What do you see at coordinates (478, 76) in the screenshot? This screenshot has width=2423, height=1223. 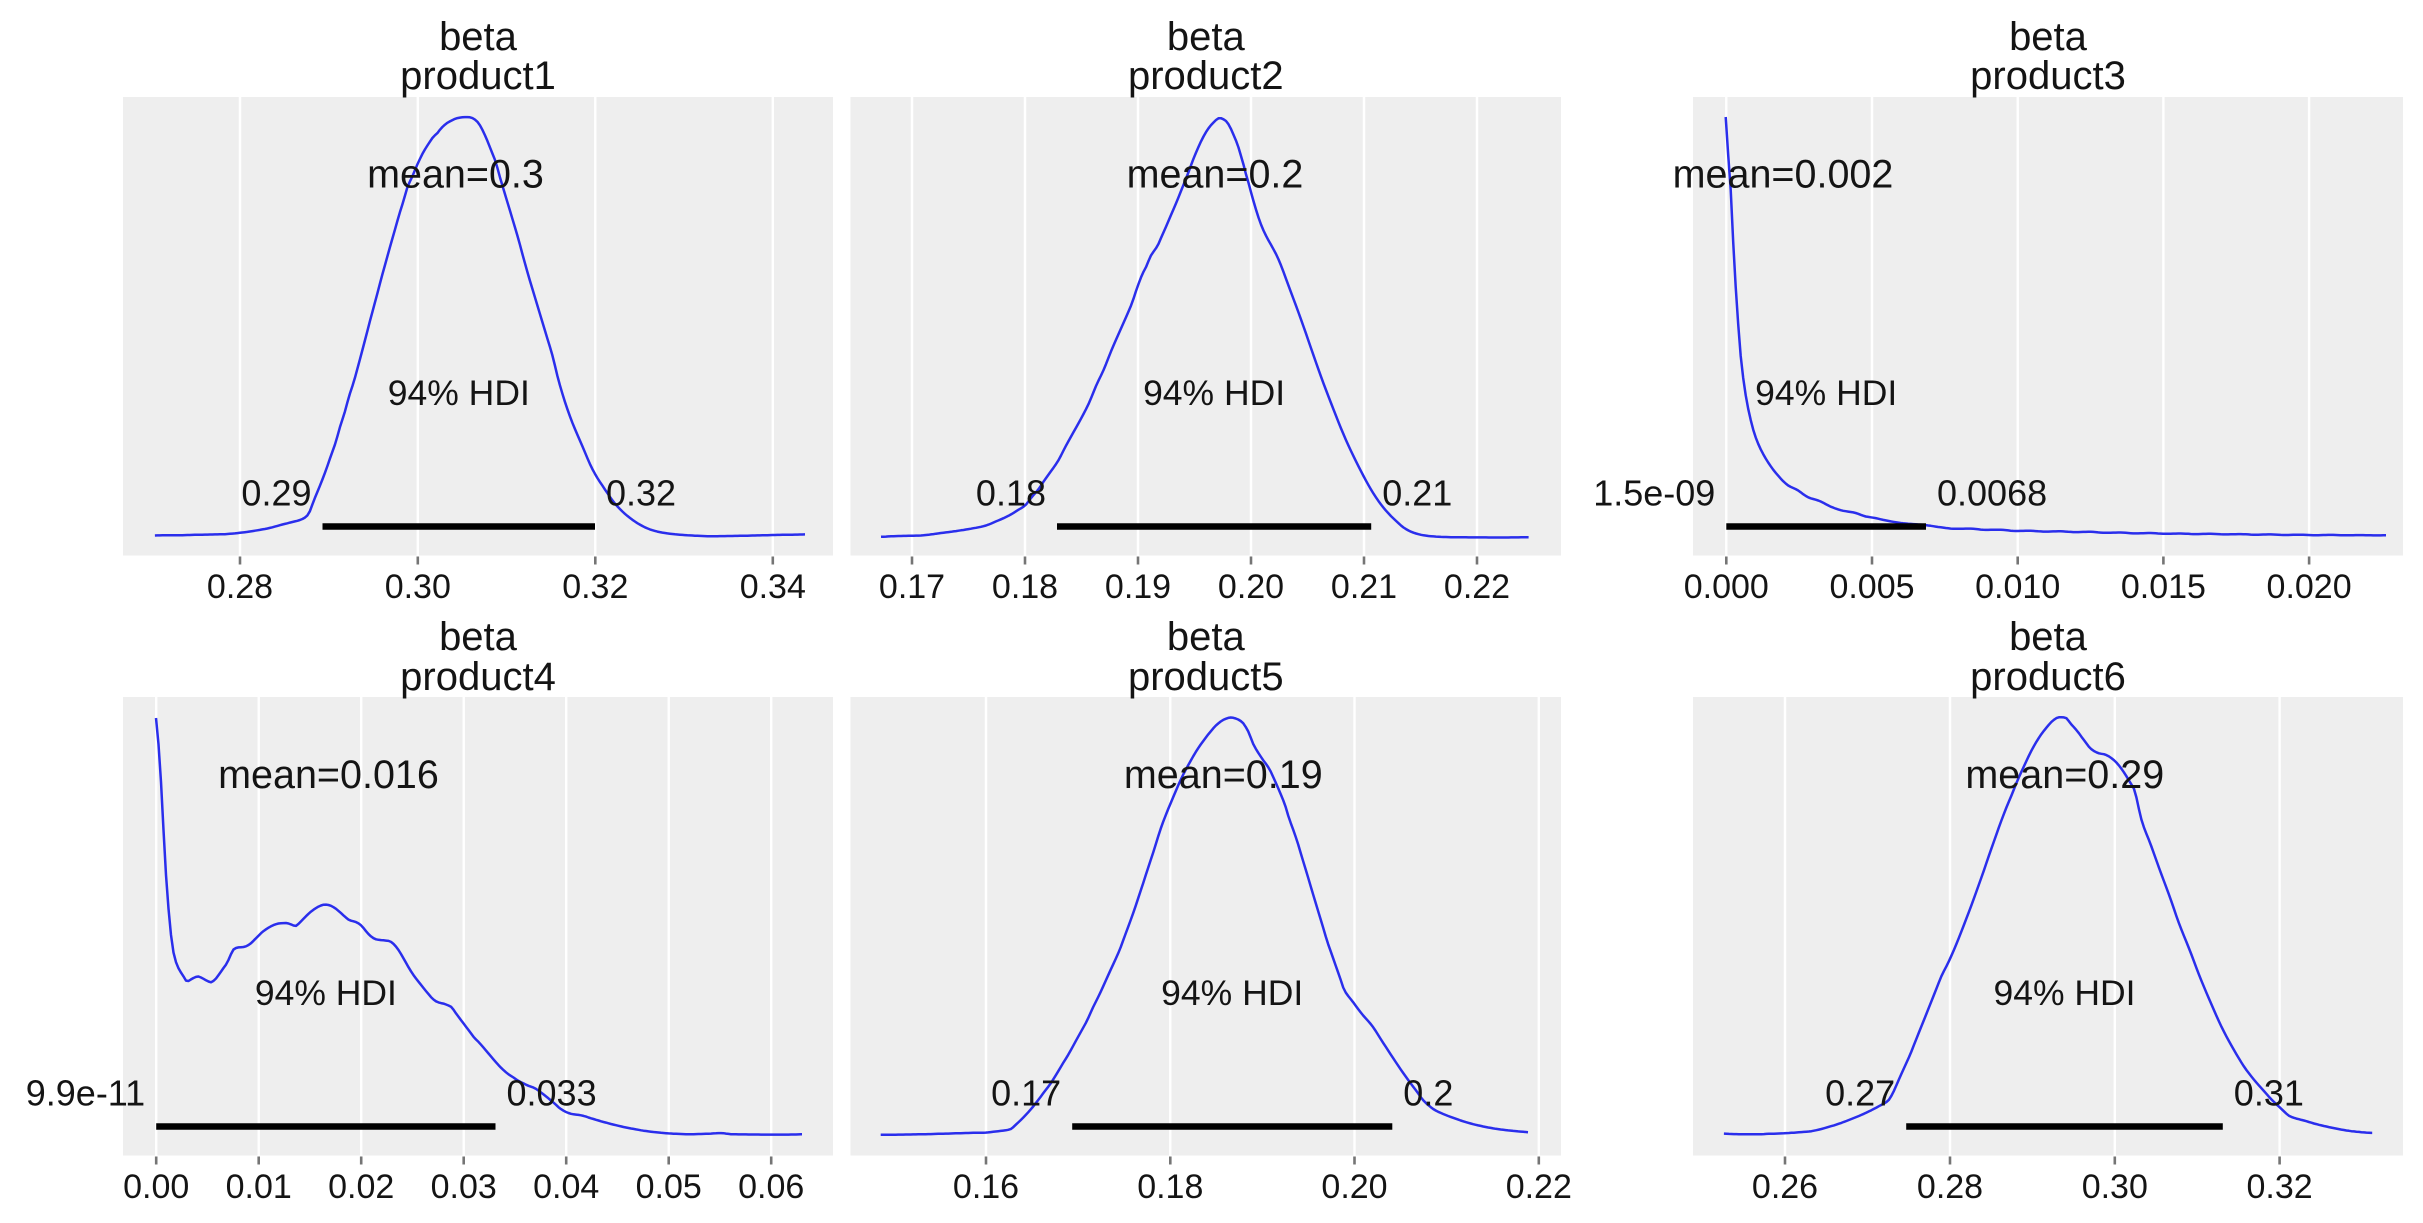 I see `svg-text: product1` at bounding box center [478, 76].